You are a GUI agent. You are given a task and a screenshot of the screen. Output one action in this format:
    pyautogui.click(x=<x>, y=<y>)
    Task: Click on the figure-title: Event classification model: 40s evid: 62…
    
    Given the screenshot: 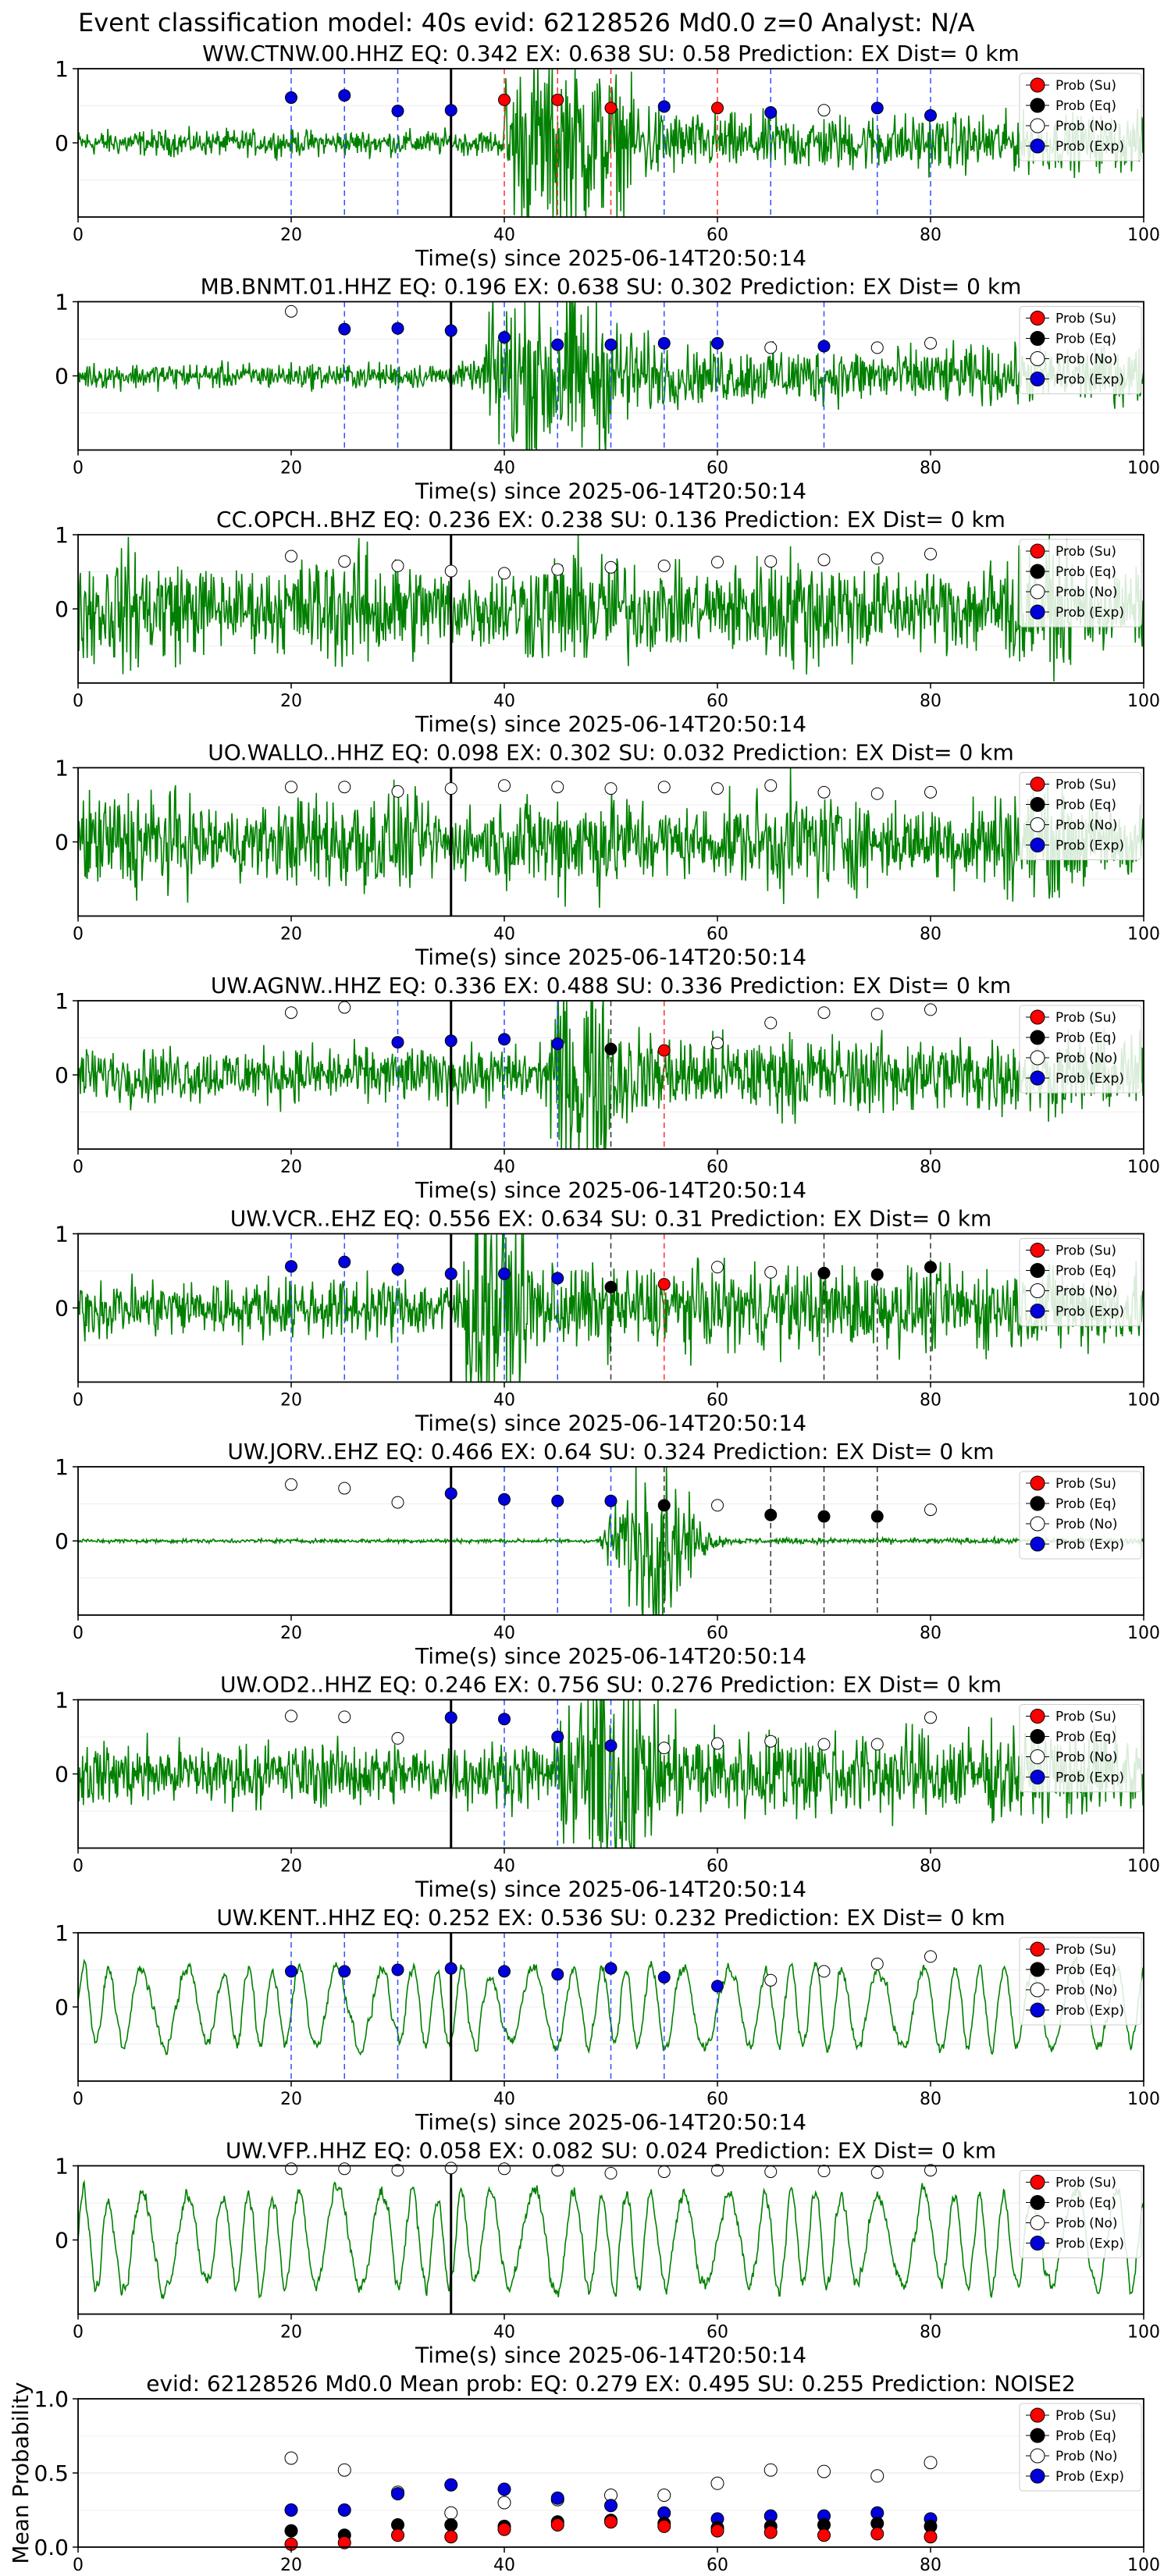 What is the action you would take?
    pyautogui.click(x=526, y=22)
    